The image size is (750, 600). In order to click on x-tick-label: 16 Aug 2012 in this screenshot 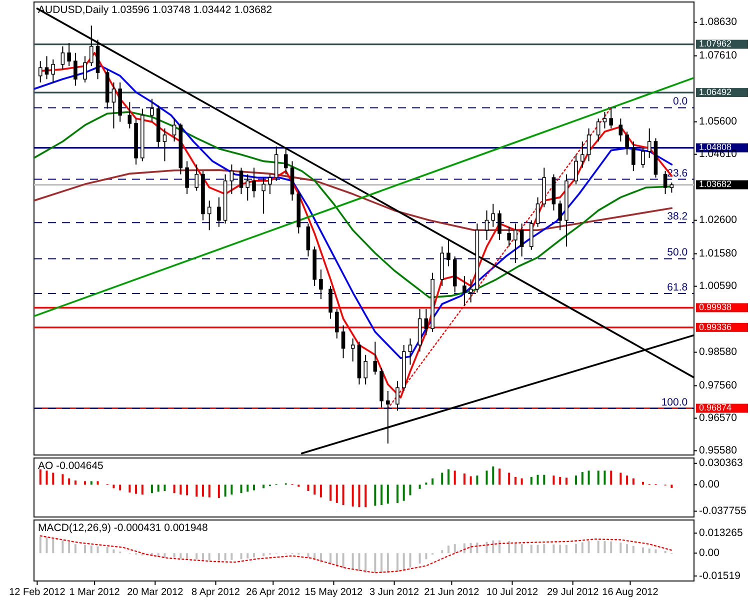, I will do `click(630, 592)`.